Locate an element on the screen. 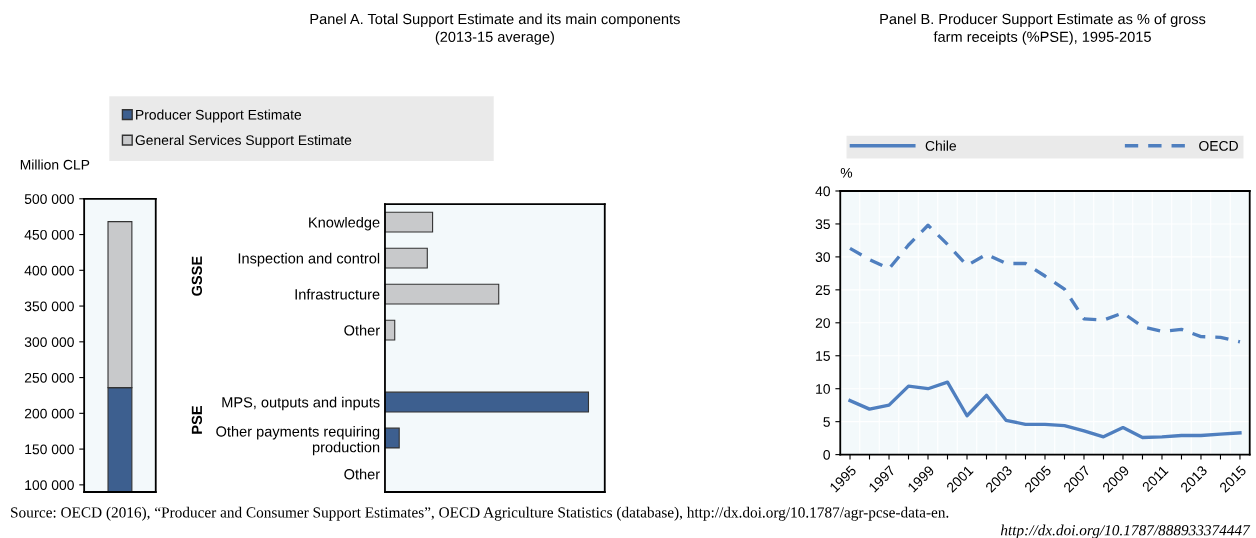  y-tick-label: MPS, outputs and inputs is located at coordinates (301, 403).